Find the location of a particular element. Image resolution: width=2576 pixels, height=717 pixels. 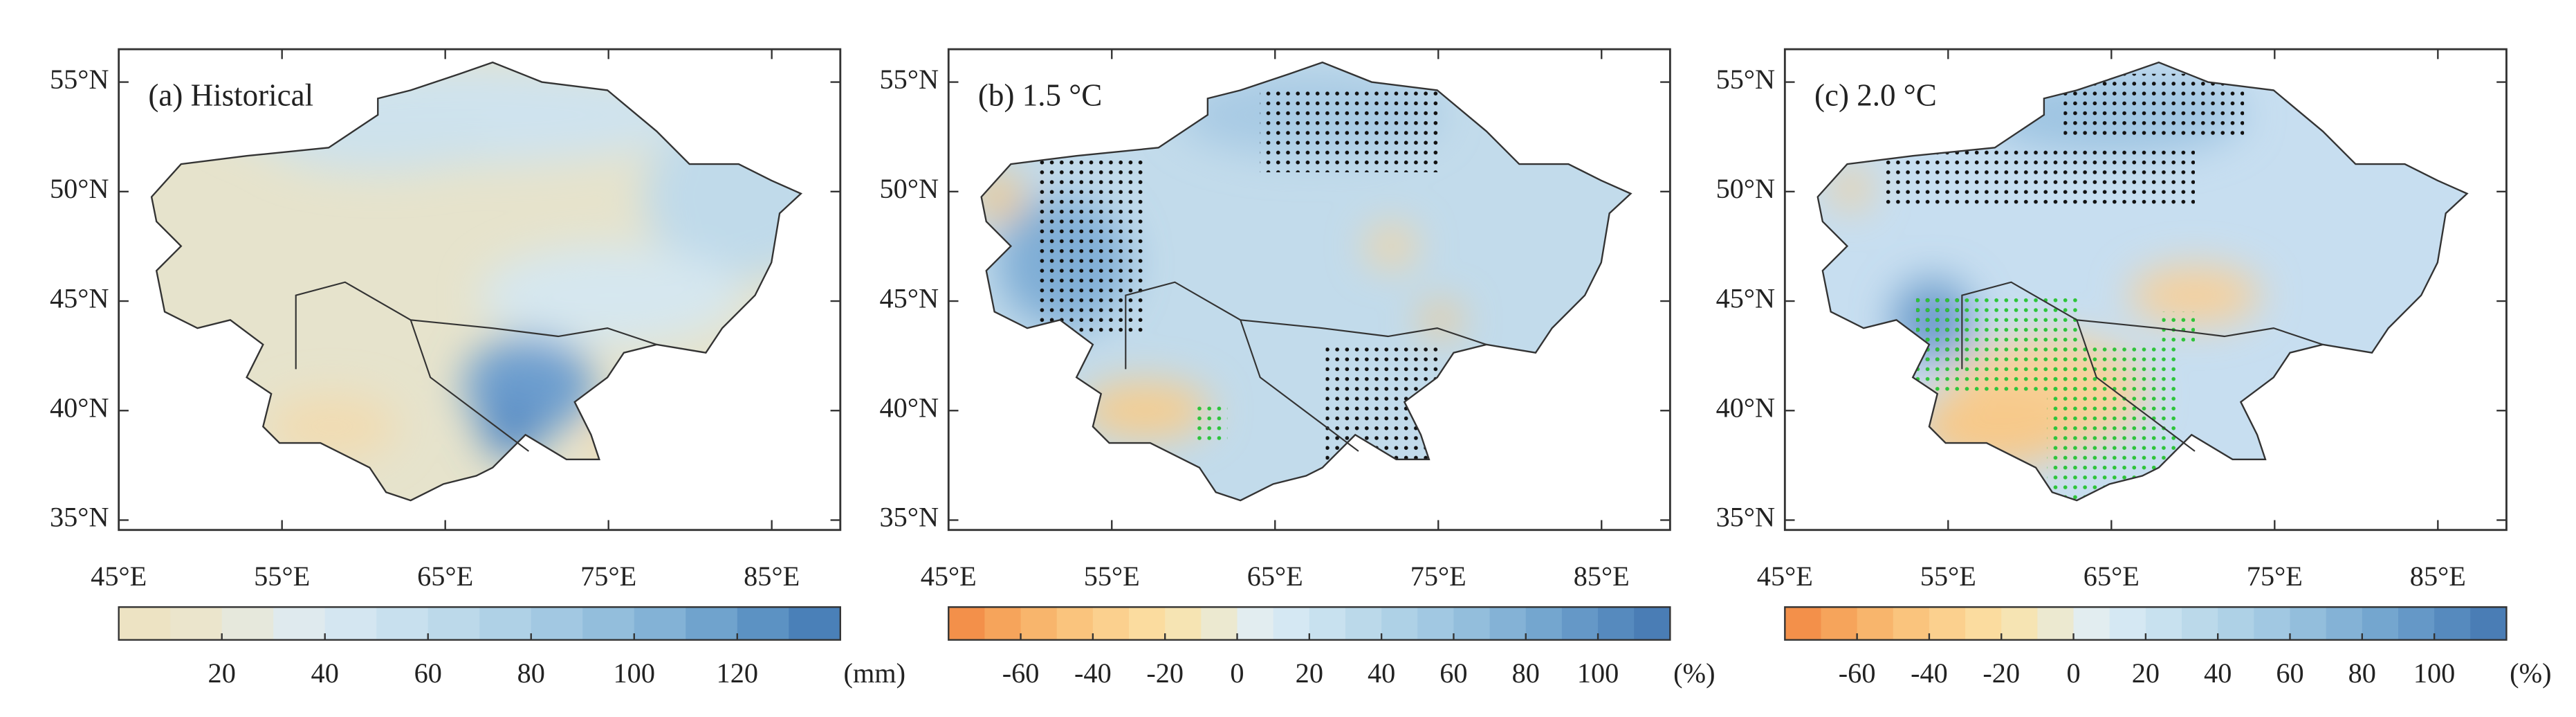

lat-tick-label: 45°N is located at coordinates (1746, 298).